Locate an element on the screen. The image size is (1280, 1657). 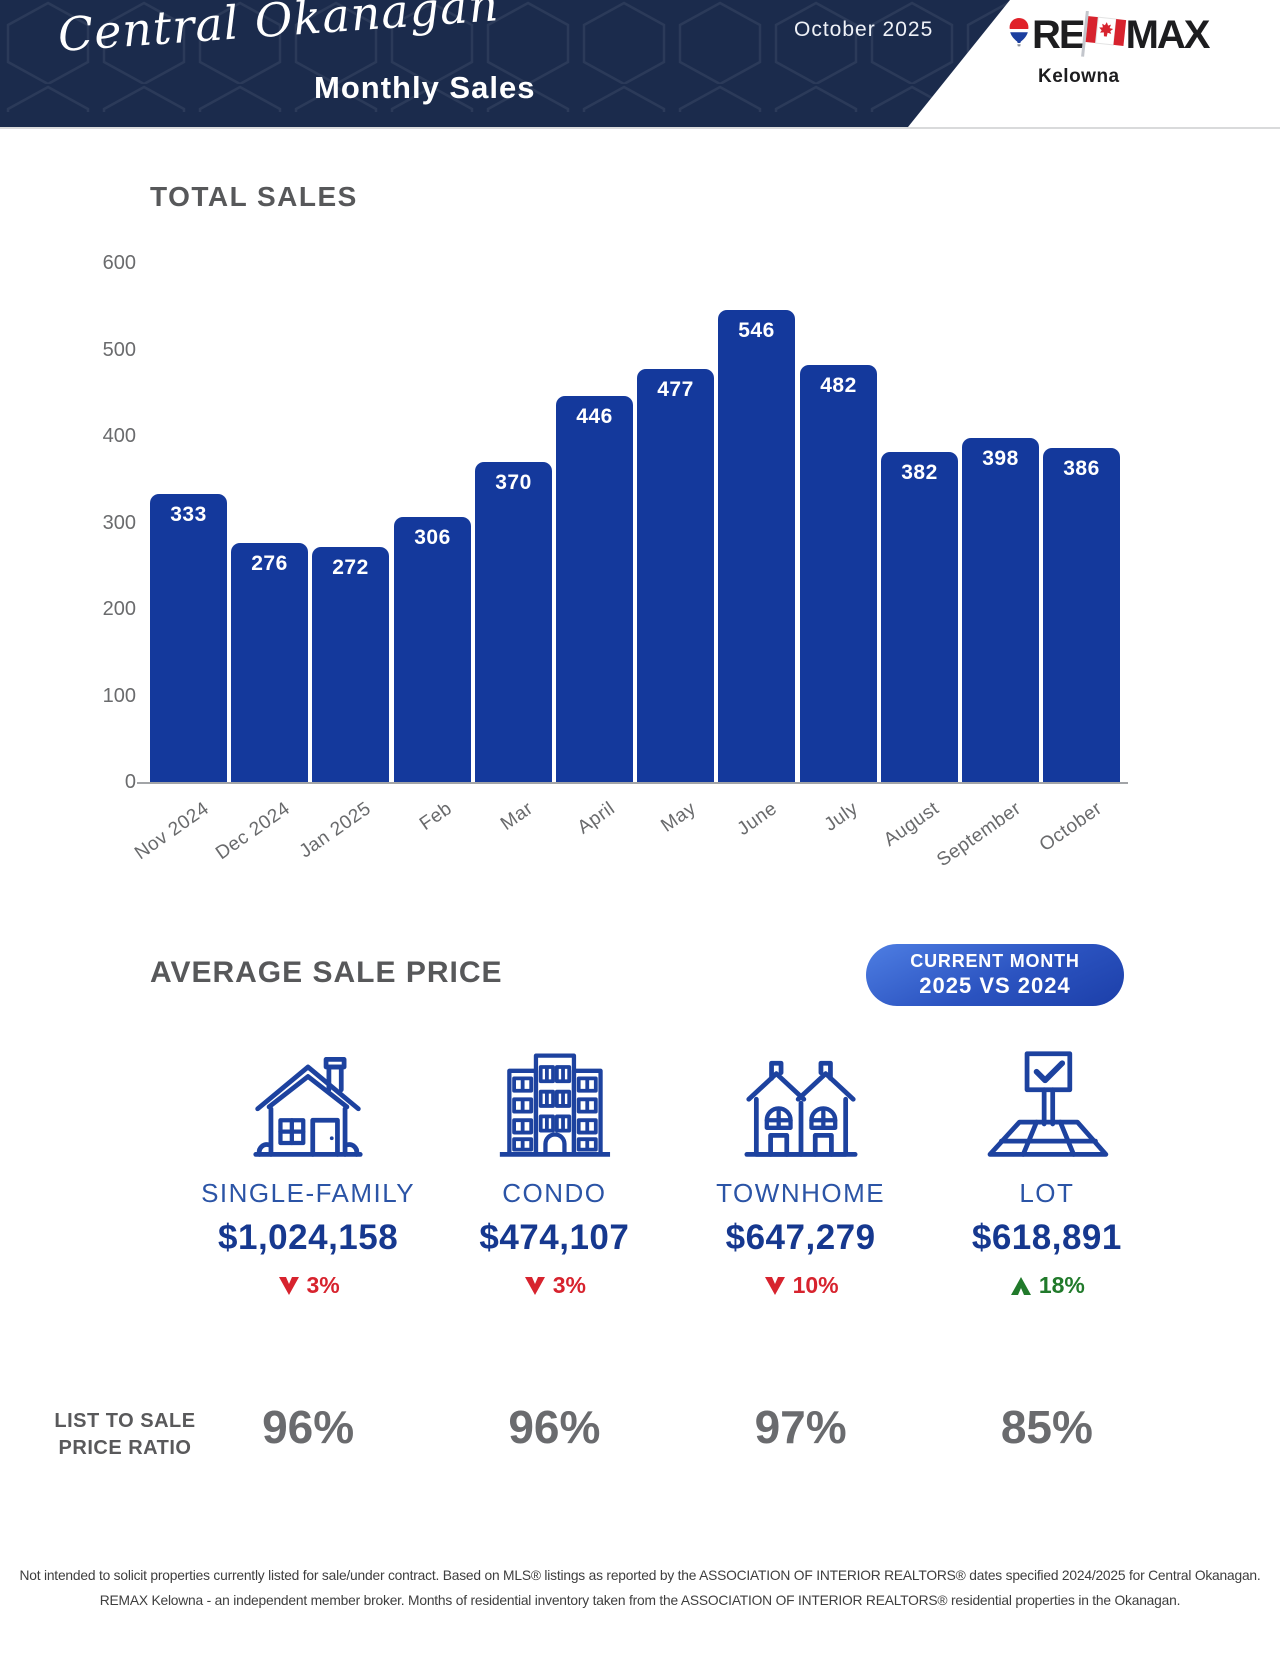
logo-text-max: MAX is located at coordinates (1168, 35).